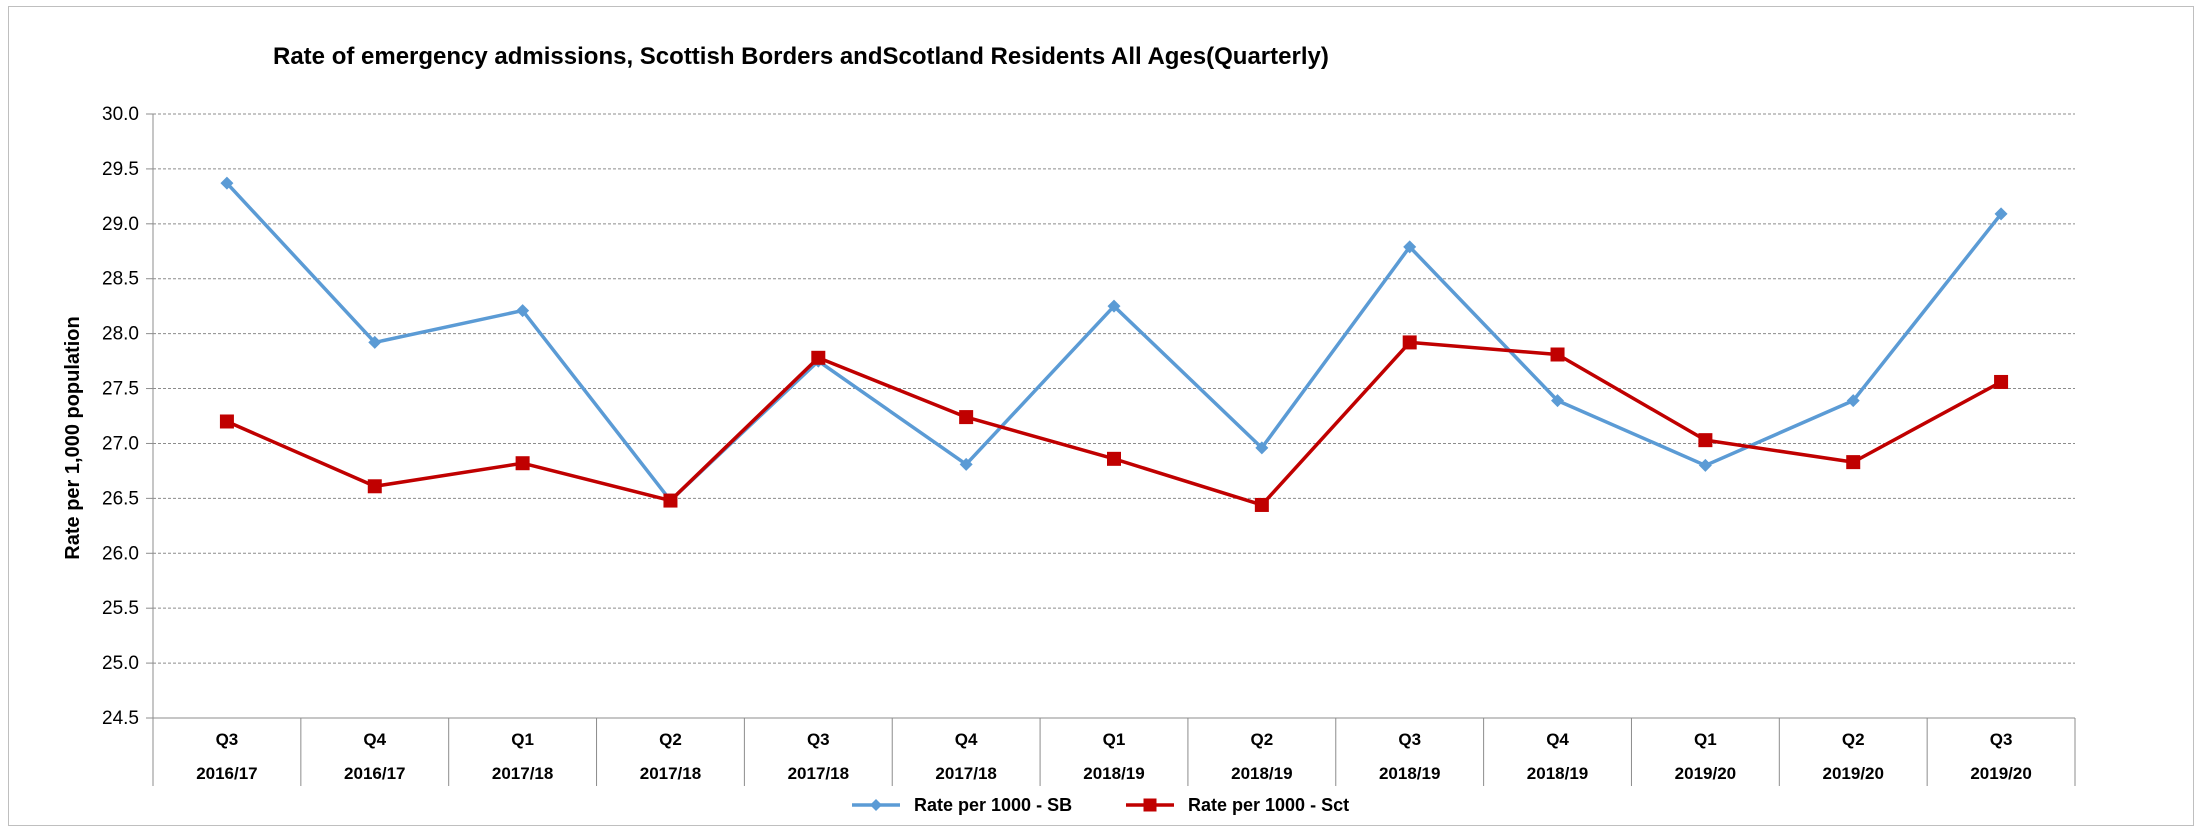  What do you see at coordinates (120, 169) in the screenshot?
I see `y-tick-label: 29.5` at bounding box center [120, 169].